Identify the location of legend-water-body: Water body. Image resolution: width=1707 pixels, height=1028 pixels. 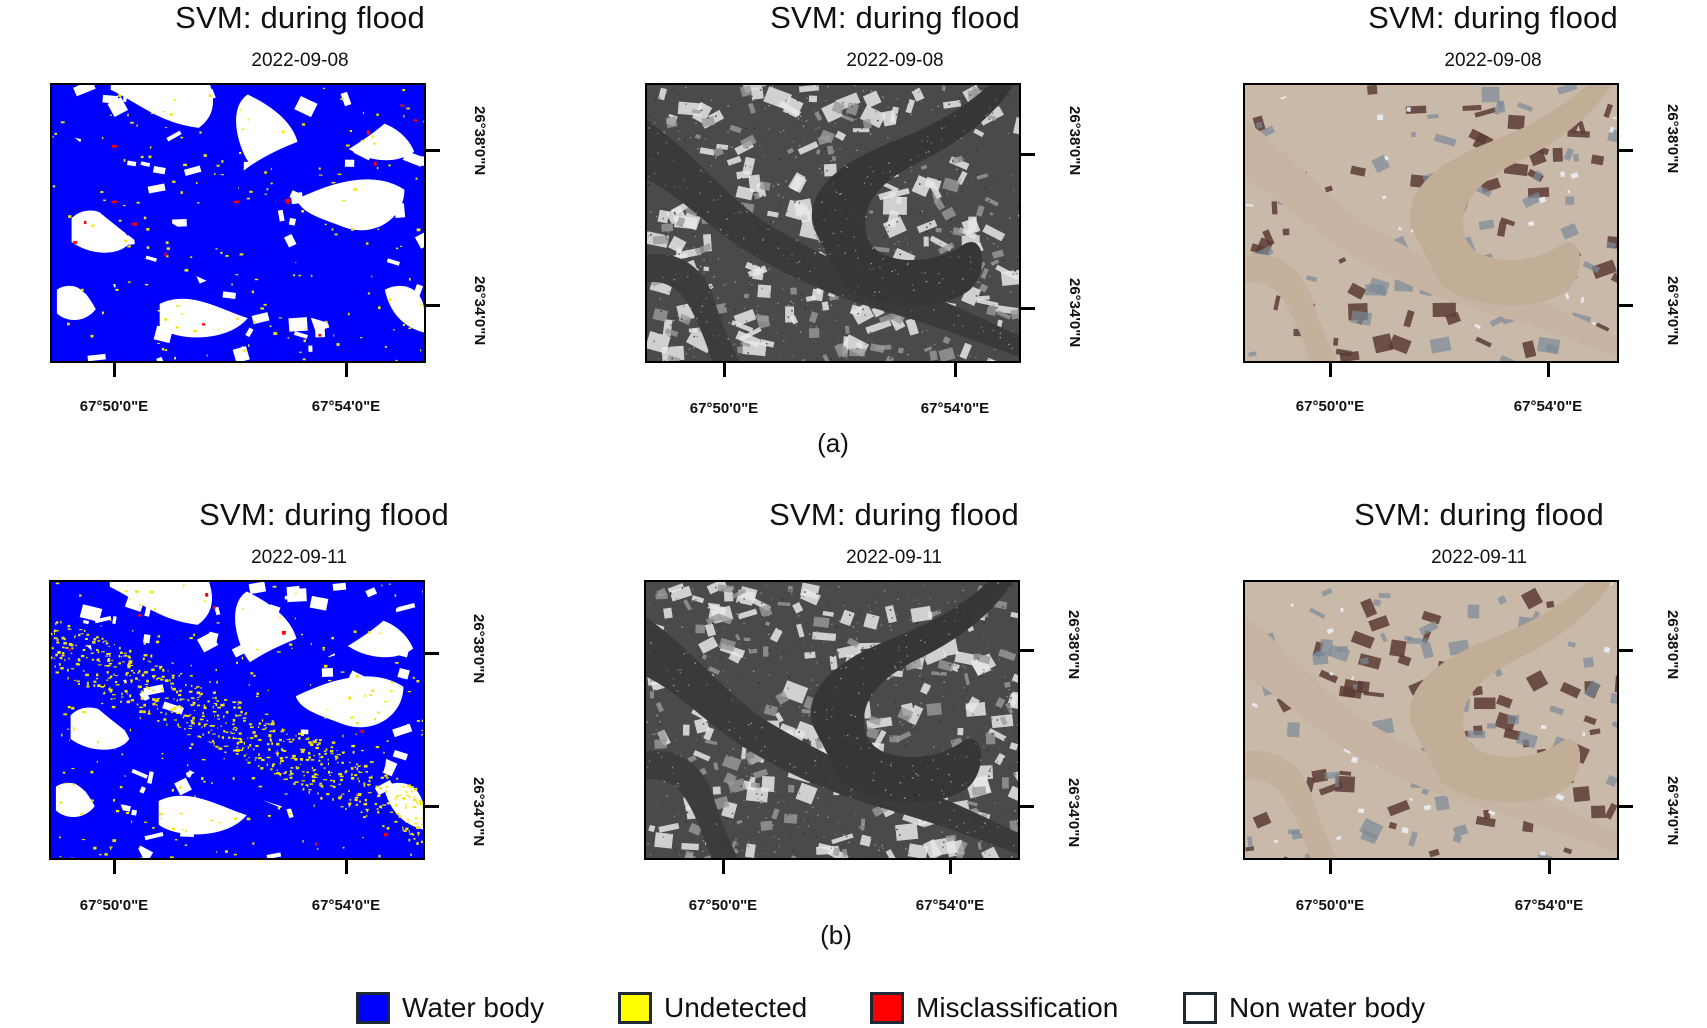
(450, 1008).